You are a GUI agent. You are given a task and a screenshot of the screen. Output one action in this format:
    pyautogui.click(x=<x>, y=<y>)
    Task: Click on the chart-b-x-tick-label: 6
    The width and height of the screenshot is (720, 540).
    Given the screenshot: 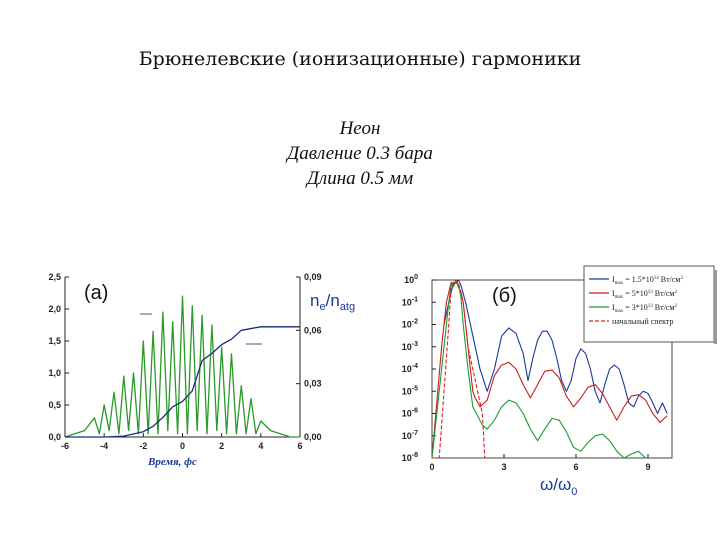 What is the action you would take?
    pyautogui.click(x=575, y=467)
    